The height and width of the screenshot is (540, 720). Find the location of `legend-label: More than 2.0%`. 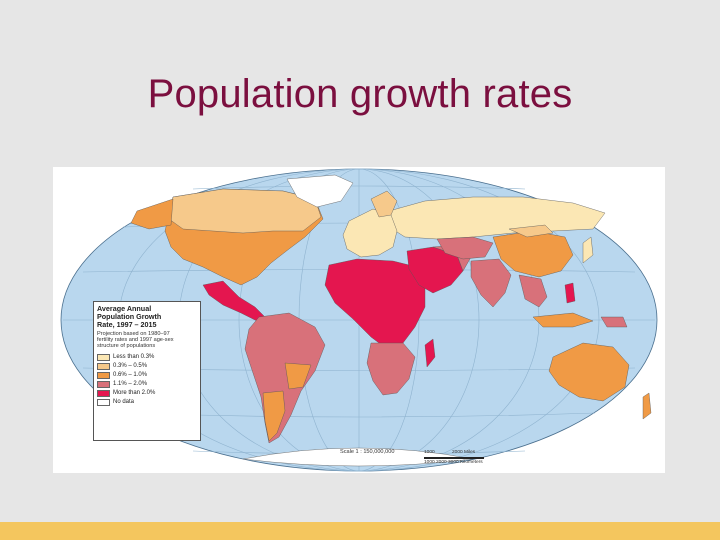

legend-label: More than 2.0% is located at coordinates (134, 393).